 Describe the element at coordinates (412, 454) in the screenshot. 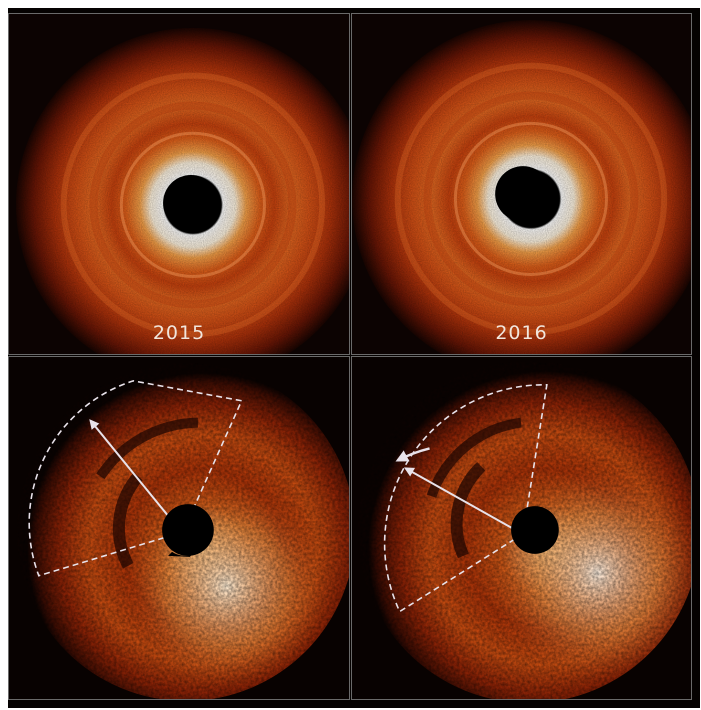

I see `rotation-arrow` at that location.